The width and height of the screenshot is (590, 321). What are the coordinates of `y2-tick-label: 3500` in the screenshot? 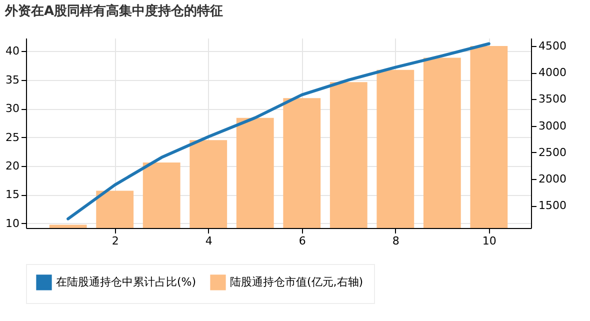 It's located at (552, 99).